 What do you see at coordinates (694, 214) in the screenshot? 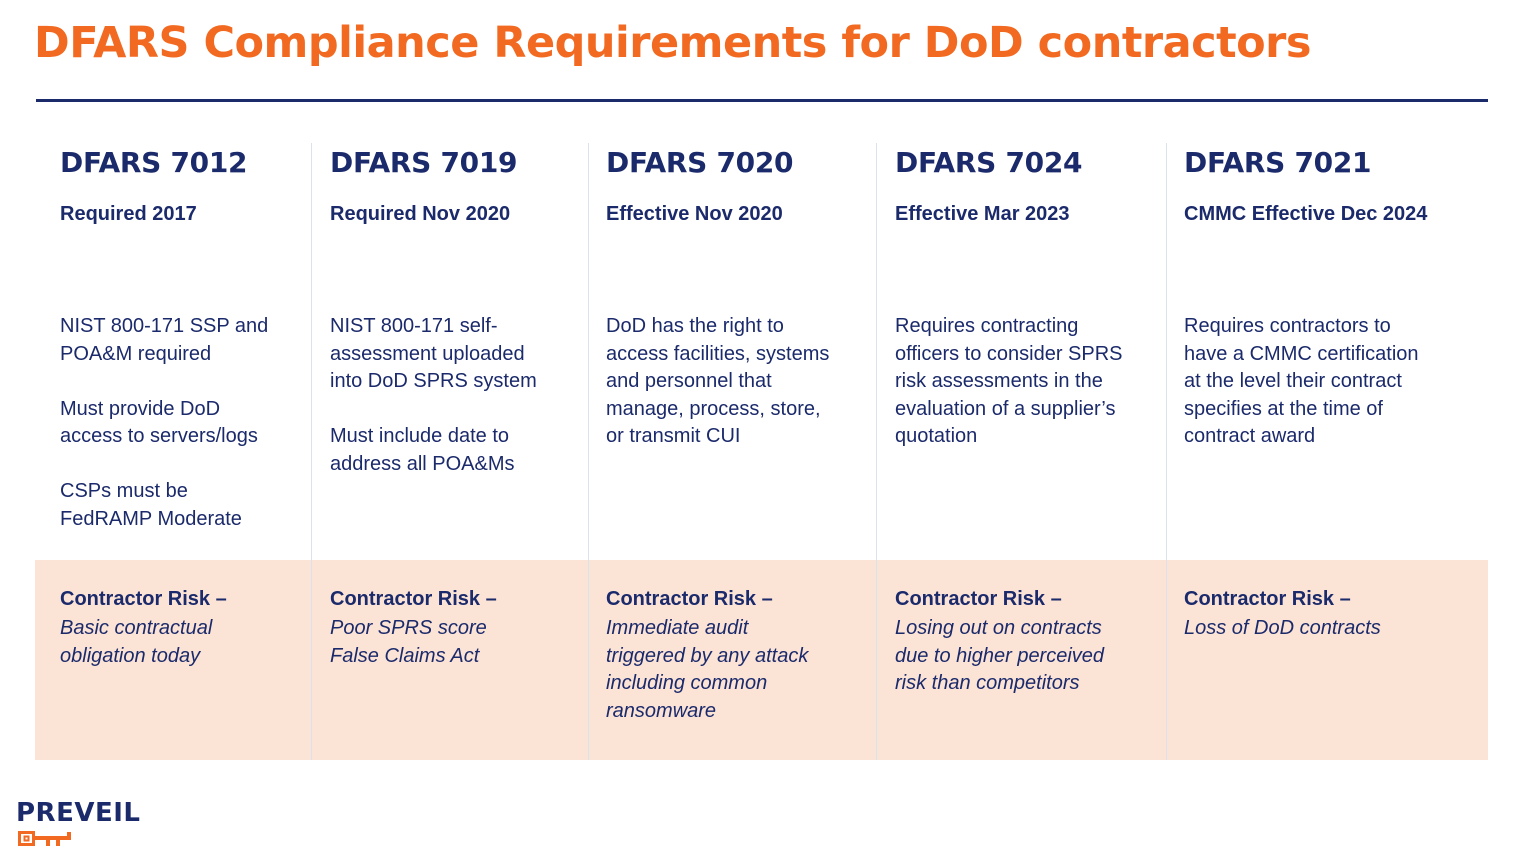
I see `column-status: Effective Nov 2020` at bounding box center [694, 214].